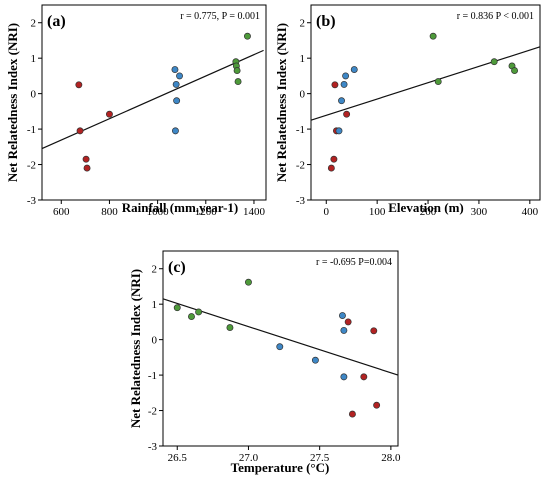  What do you see at coordinates (177, 267) in the screenshot?
I see `panel-c-label: (c)` at bounding box center [177, 267].